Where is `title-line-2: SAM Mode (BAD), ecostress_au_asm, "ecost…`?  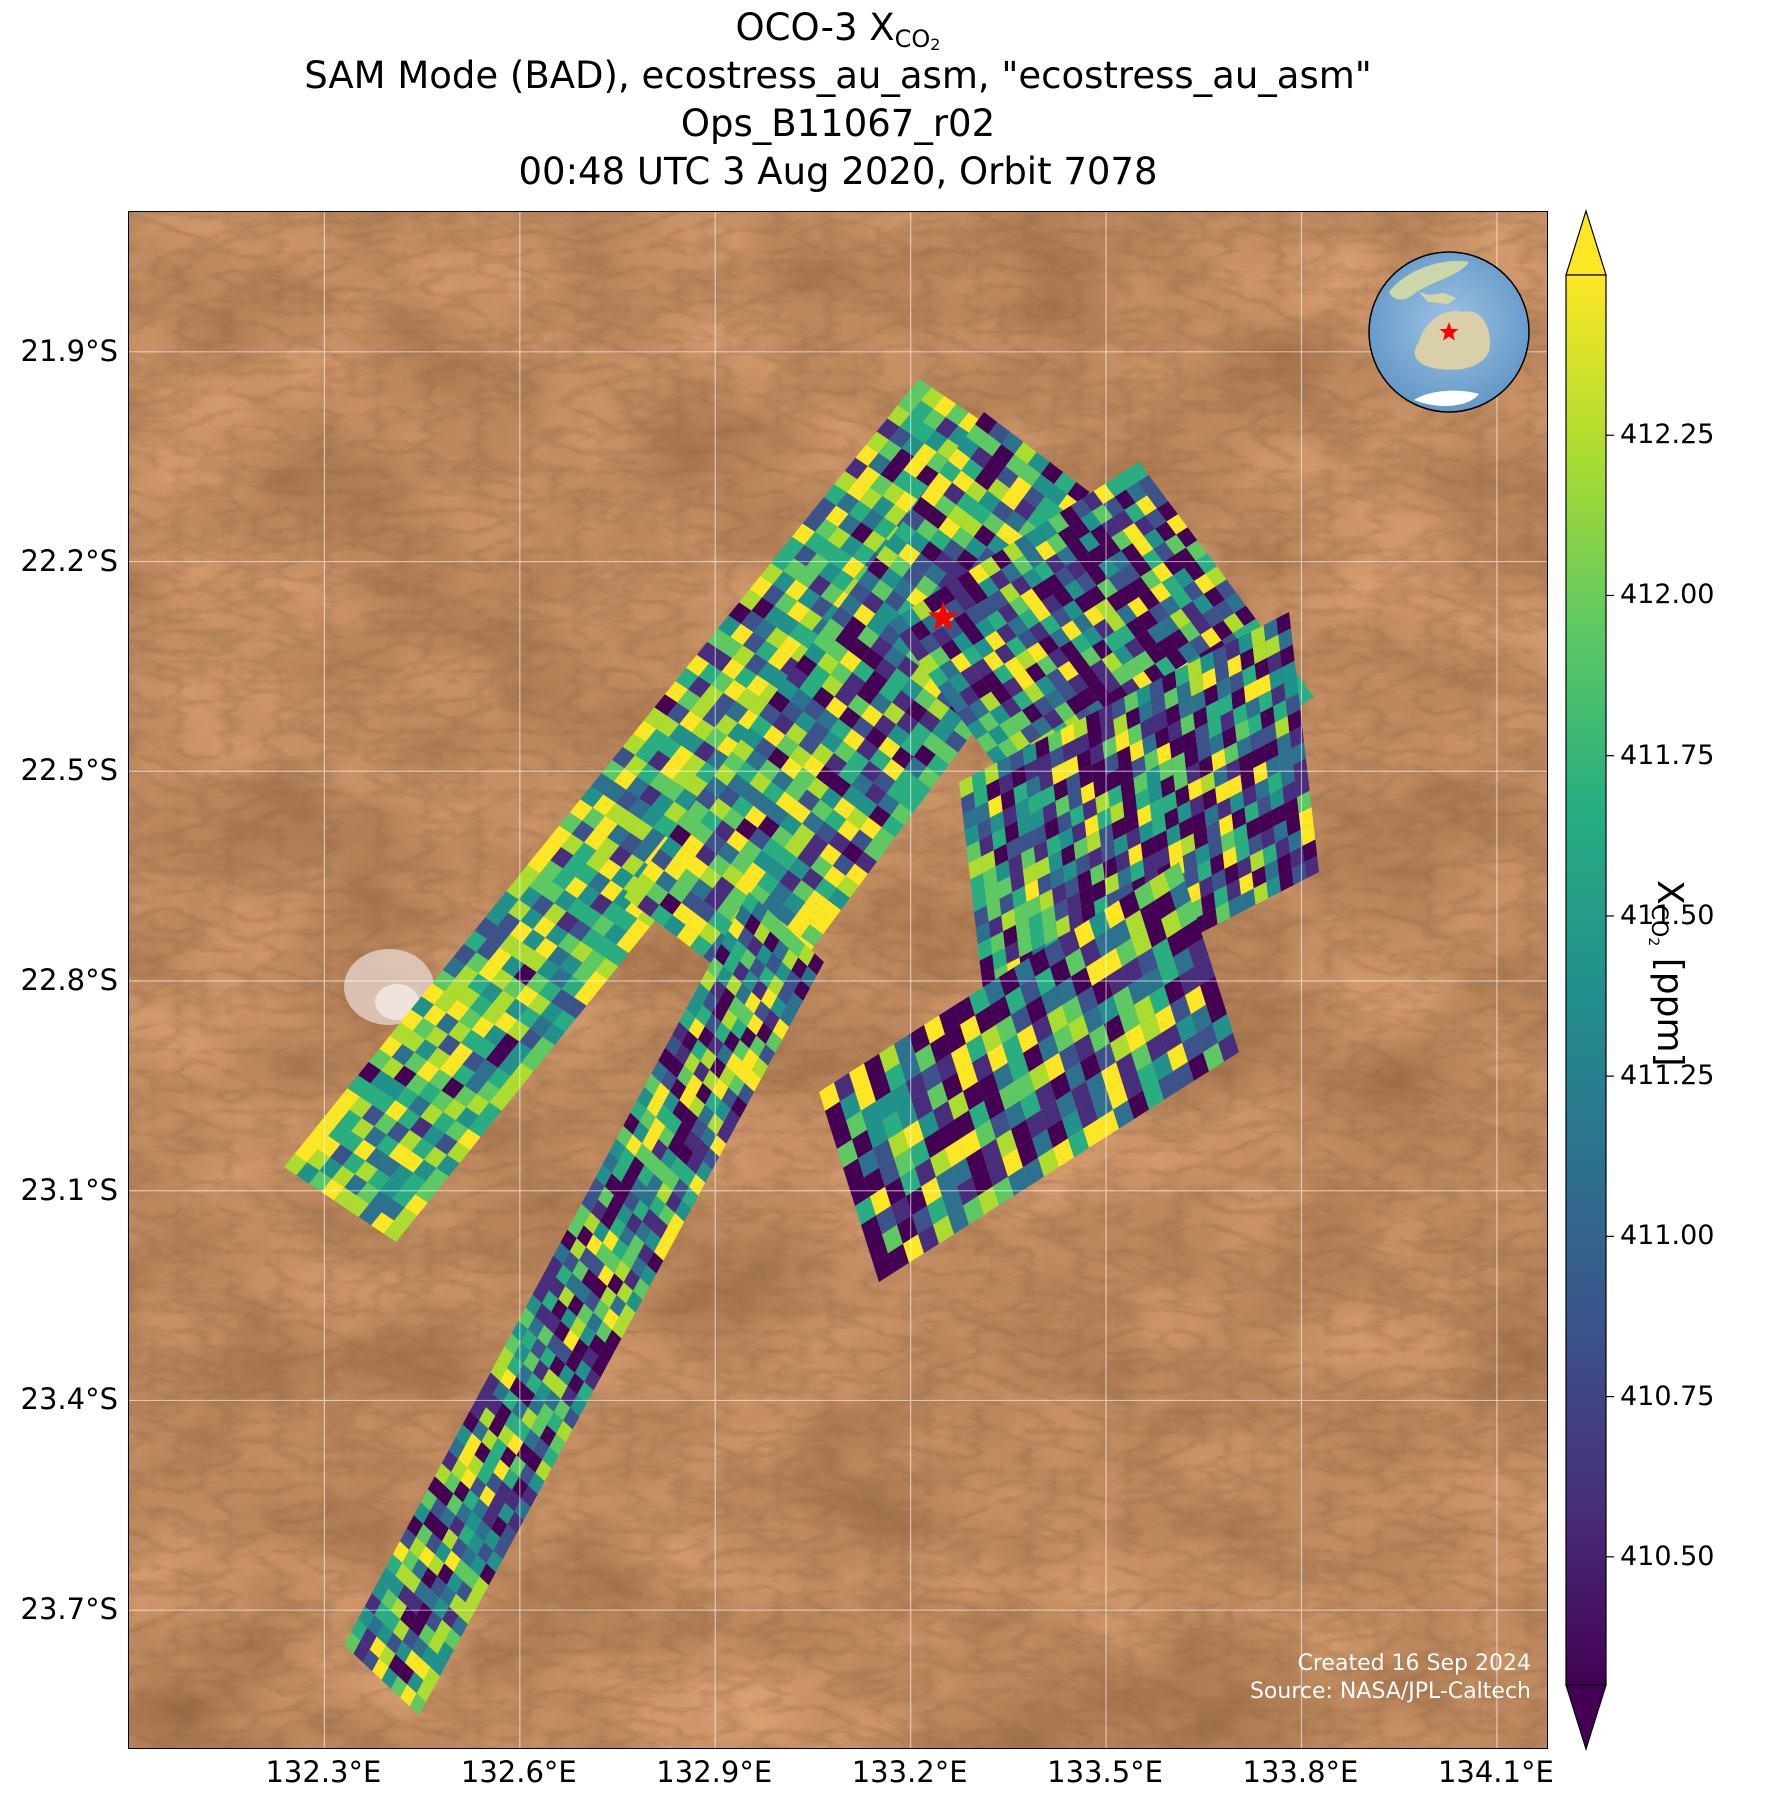
title-line-2: SAM Mode (BAD), ecostress_au_asm, "ecost… is located at coordinates (838, 75).